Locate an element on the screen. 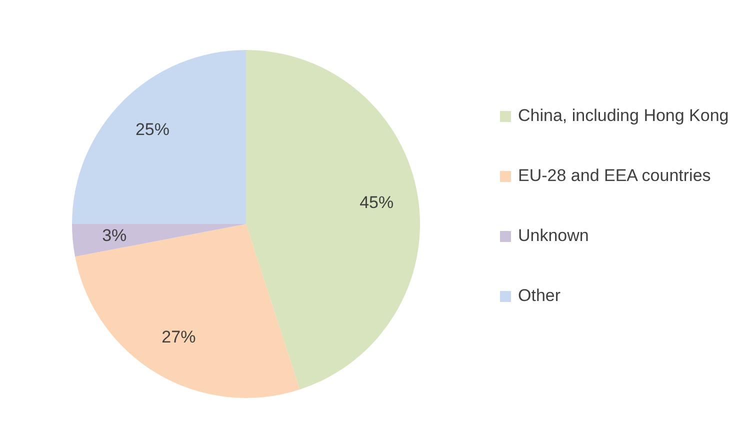  legend-label: EU-28 and EEA countries is located at coordinates (614, 176).